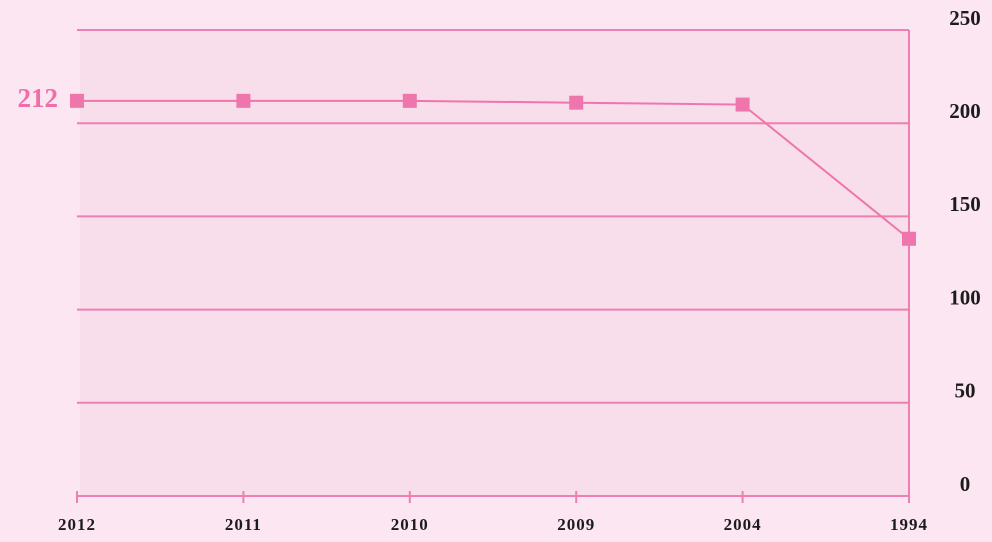 This screenshot has height=542, width=992. What do you see at coordinates (243, 524) in the screenshot?
I see `x-tick-label: 2011` at bounding box center [243, 524].